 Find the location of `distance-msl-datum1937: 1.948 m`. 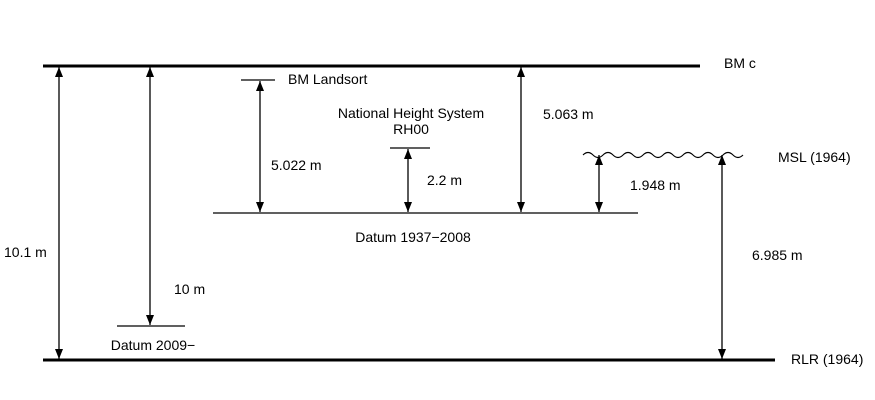

distance-msl-datum1937: 1.948 m is located at coordinates (655, 185).